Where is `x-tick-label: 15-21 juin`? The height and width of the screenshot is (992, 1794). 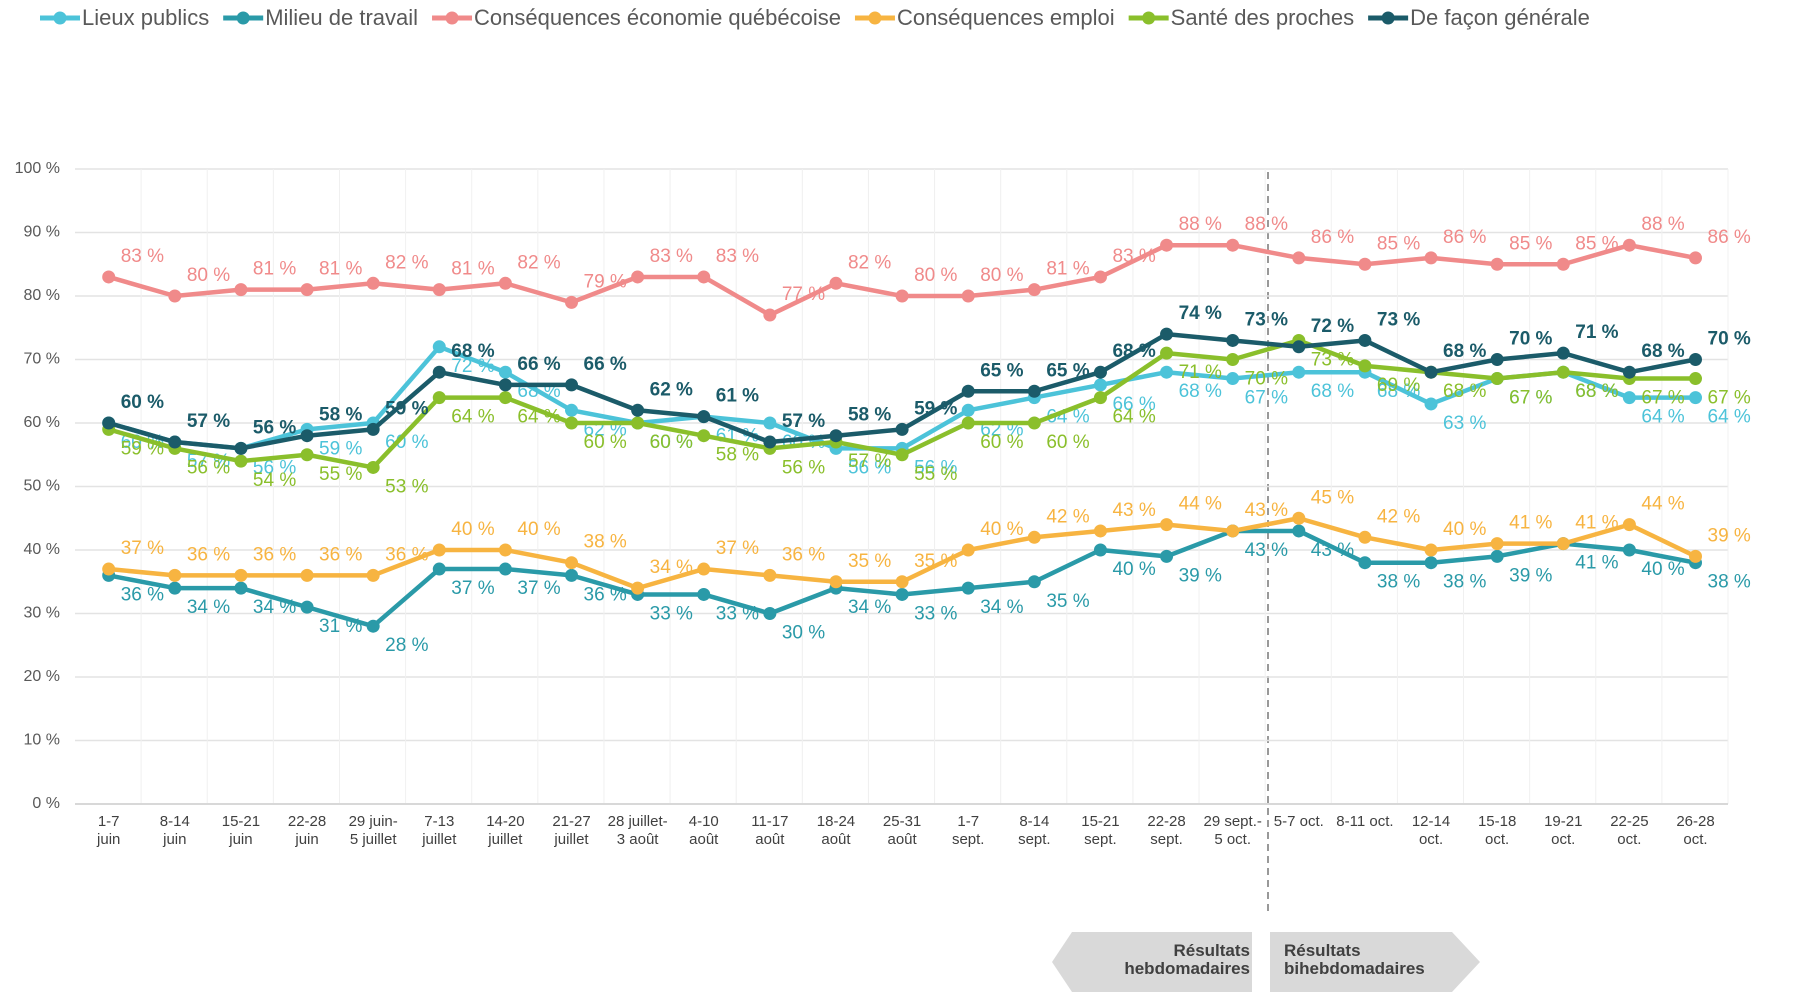
x-tick-label: 15-21 juin is located at coordinates (241, 830).